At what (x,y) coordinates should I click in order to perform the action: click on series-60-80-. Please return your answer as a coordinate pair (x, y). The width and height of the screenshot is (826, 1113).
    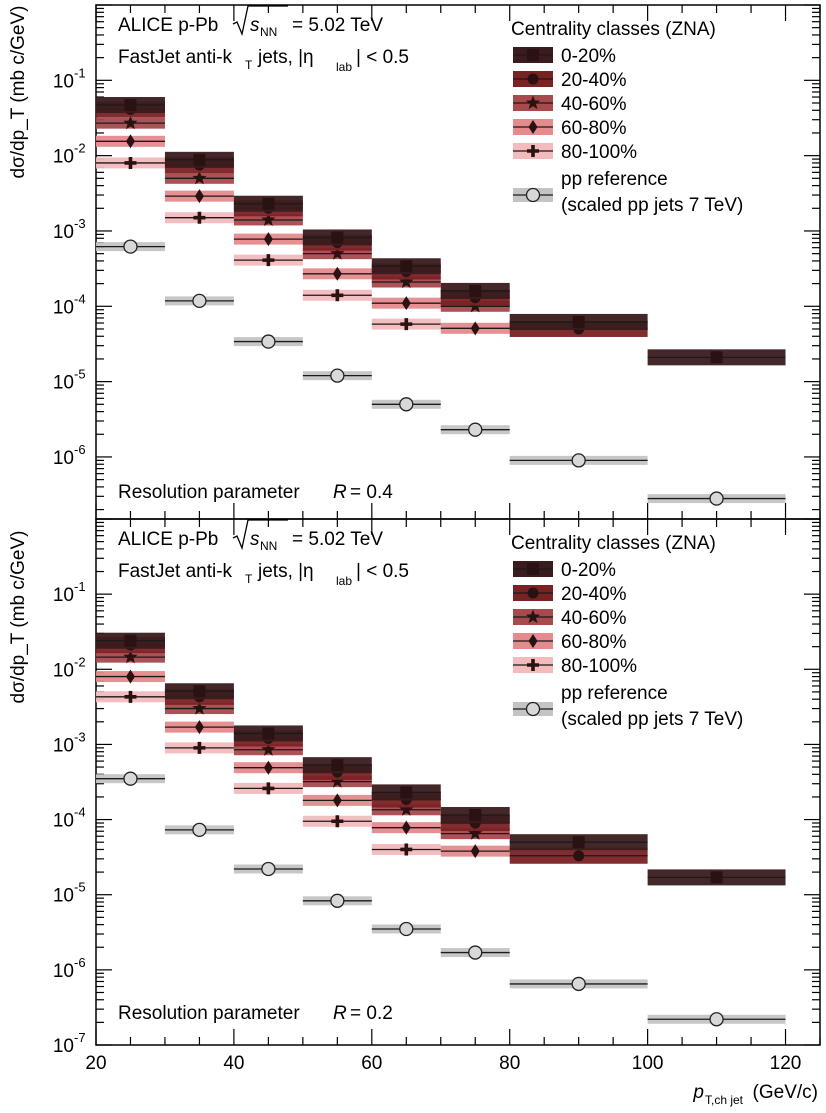
    Looking at the image, I should click on (303, 764).